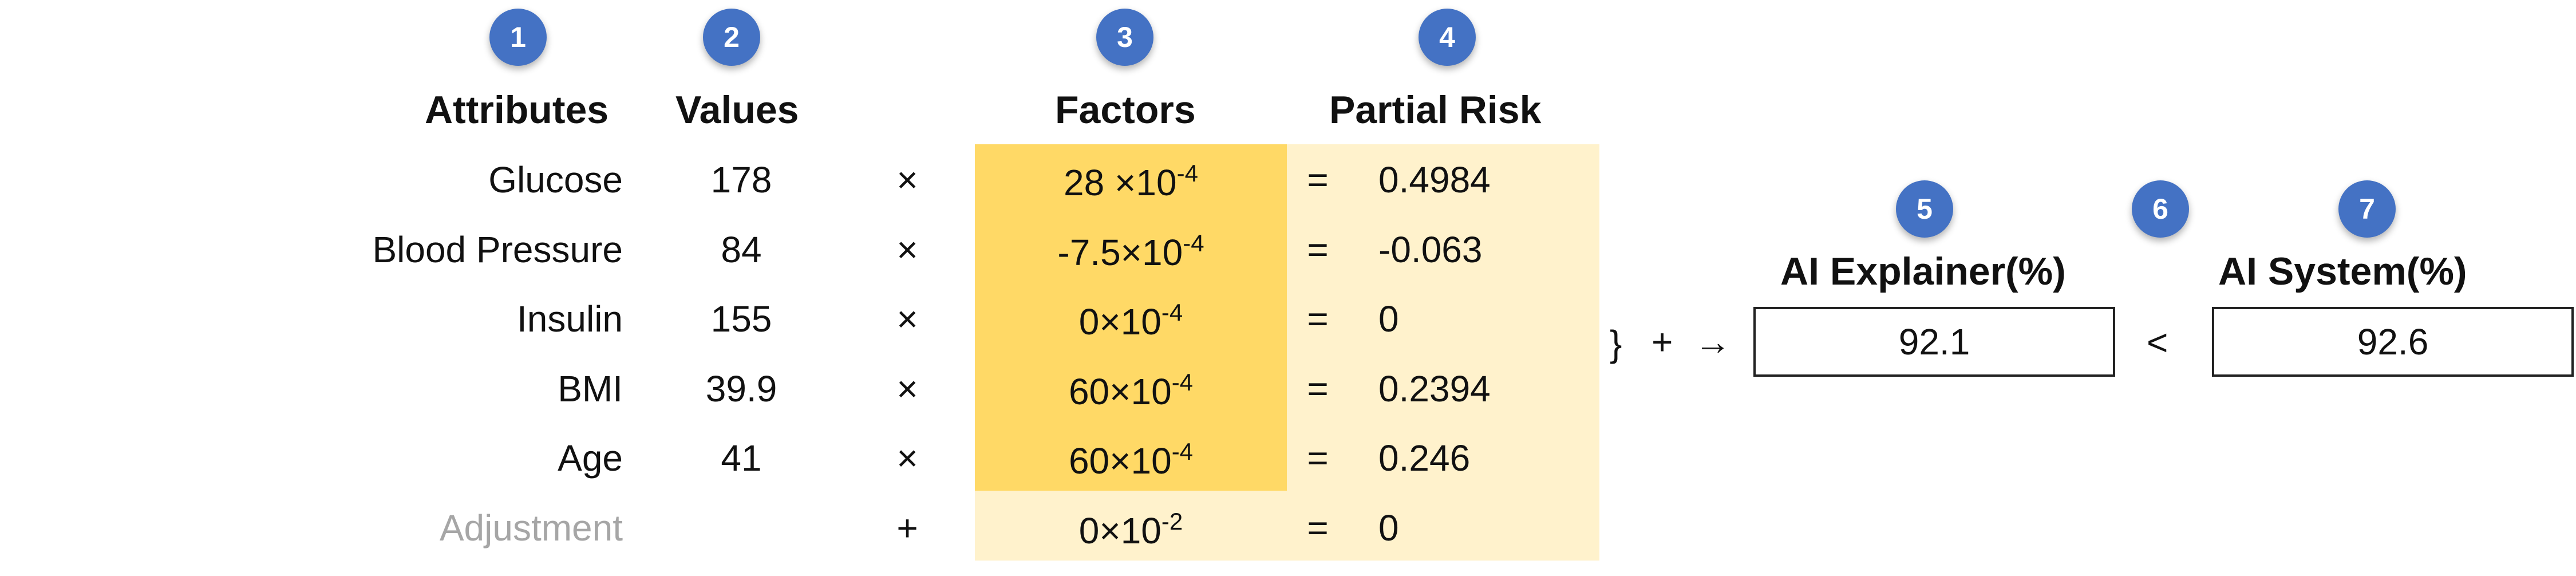  What do you see at coordinates (1712, 341) in the screenshot?
I see `arrow-symbol: →` at bounding box center [1712, 341].